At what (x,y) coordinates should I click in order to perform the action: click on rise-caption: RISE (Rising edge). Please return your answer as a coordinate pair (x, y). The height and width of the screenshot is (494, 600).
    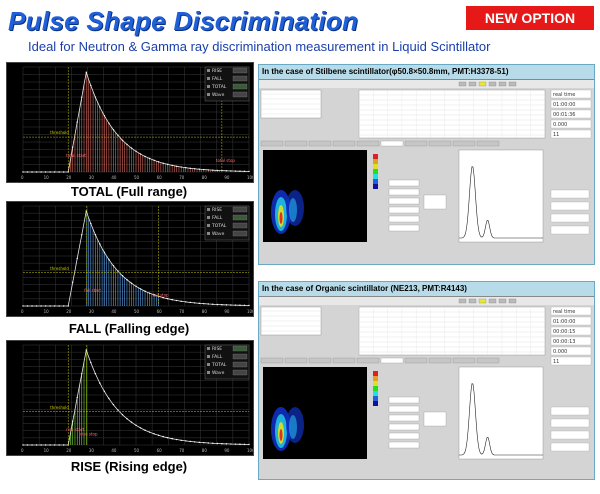
    Looking at the image, I should click on (129, 466).